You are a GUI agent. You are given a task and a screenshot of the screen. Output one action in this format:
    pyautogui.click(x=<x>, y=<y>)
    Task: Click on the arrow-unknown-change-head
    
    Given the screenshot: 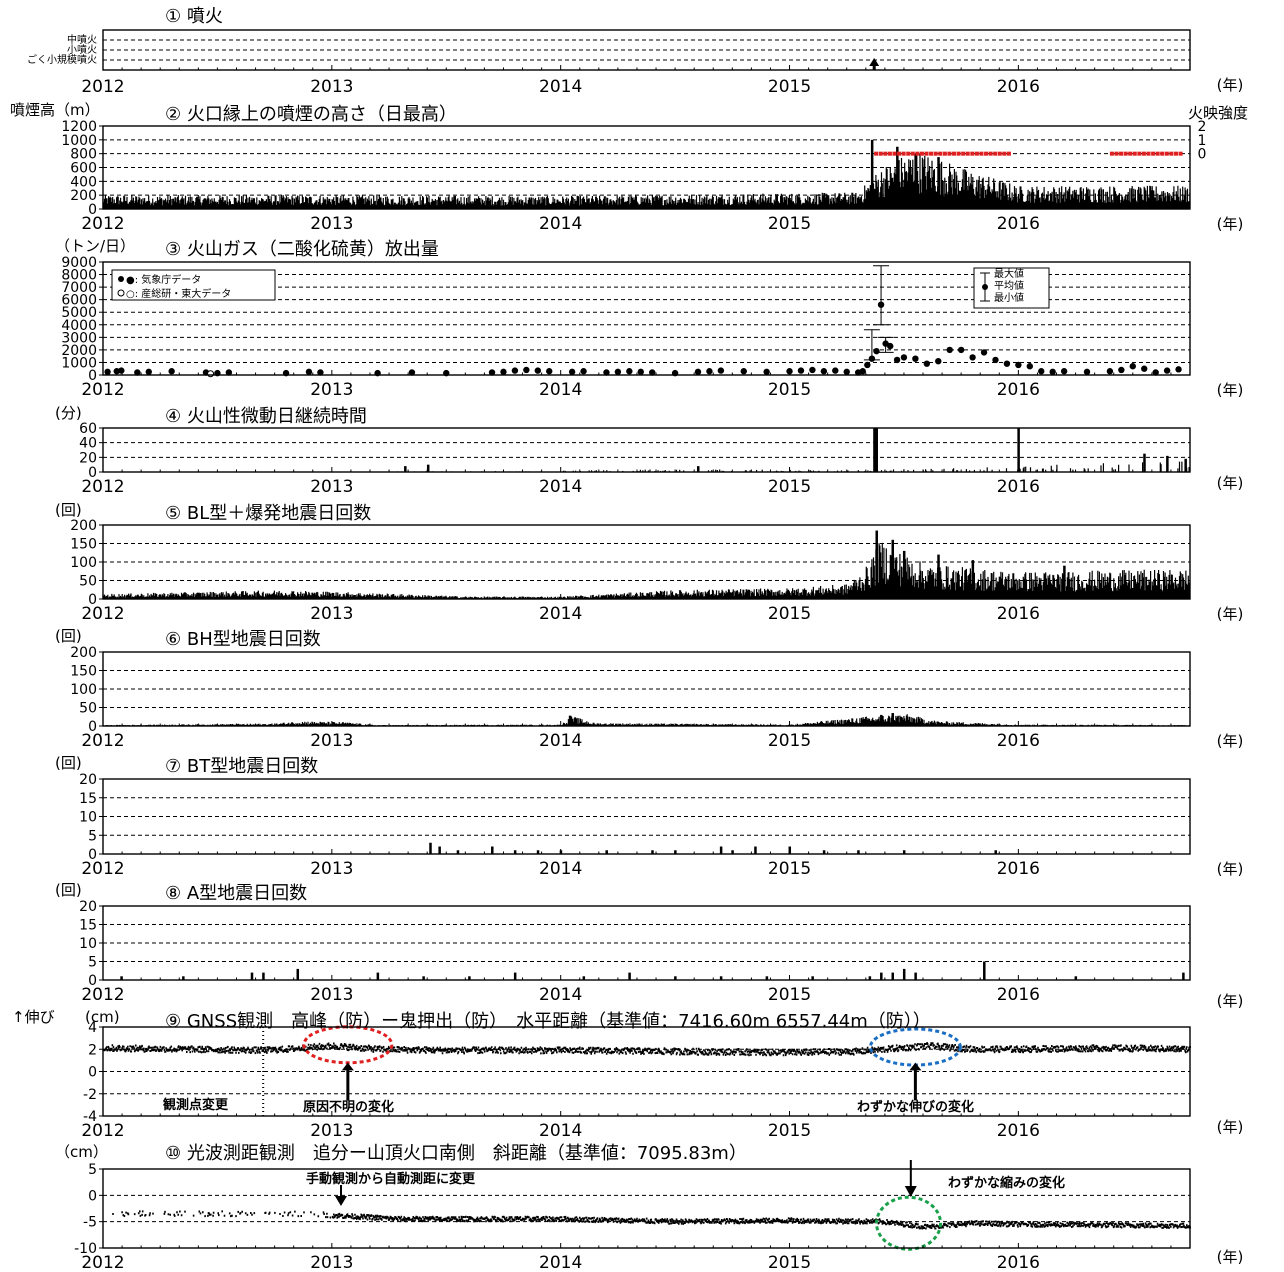 What is the action you would take?
    pyautogui.click(x=347, y=1066)
    